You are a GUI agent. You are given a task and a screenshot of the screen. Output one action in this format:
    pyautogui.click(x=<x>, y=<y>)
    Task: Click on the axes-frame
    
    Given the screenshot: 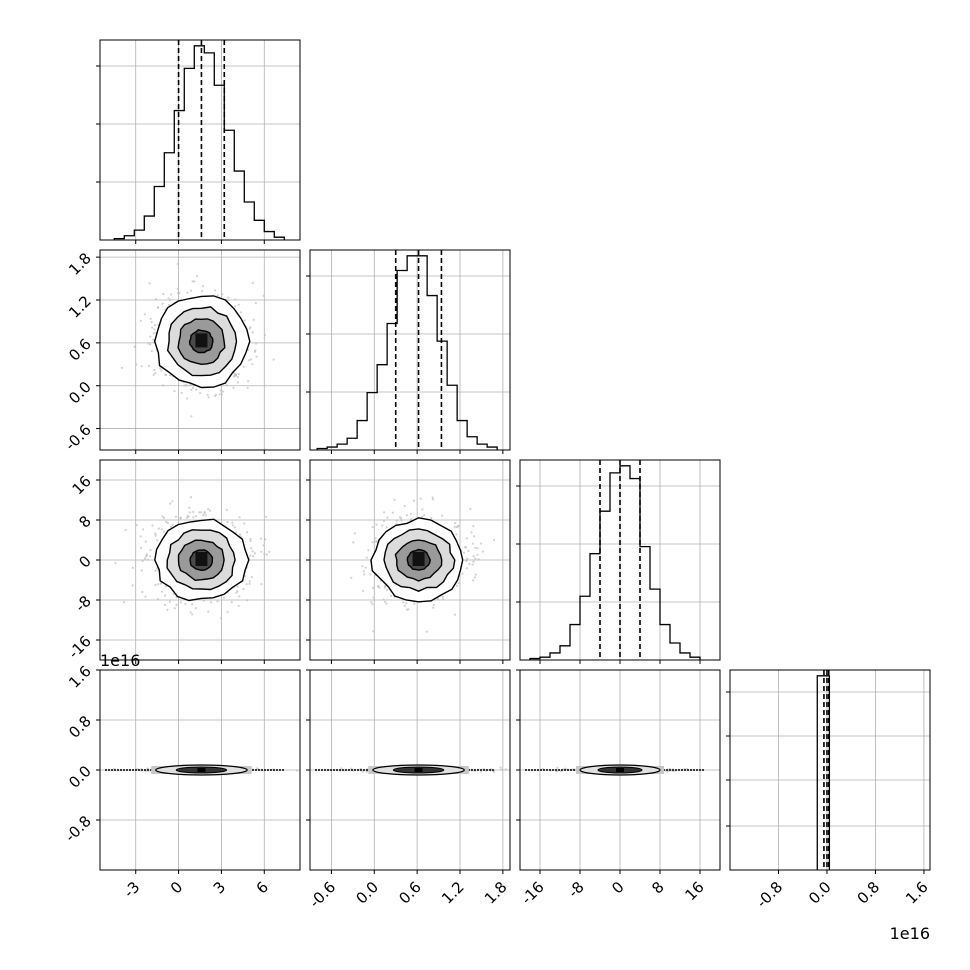 What is the action you would take?
    pyautogui.click(x=410, y=350)
    